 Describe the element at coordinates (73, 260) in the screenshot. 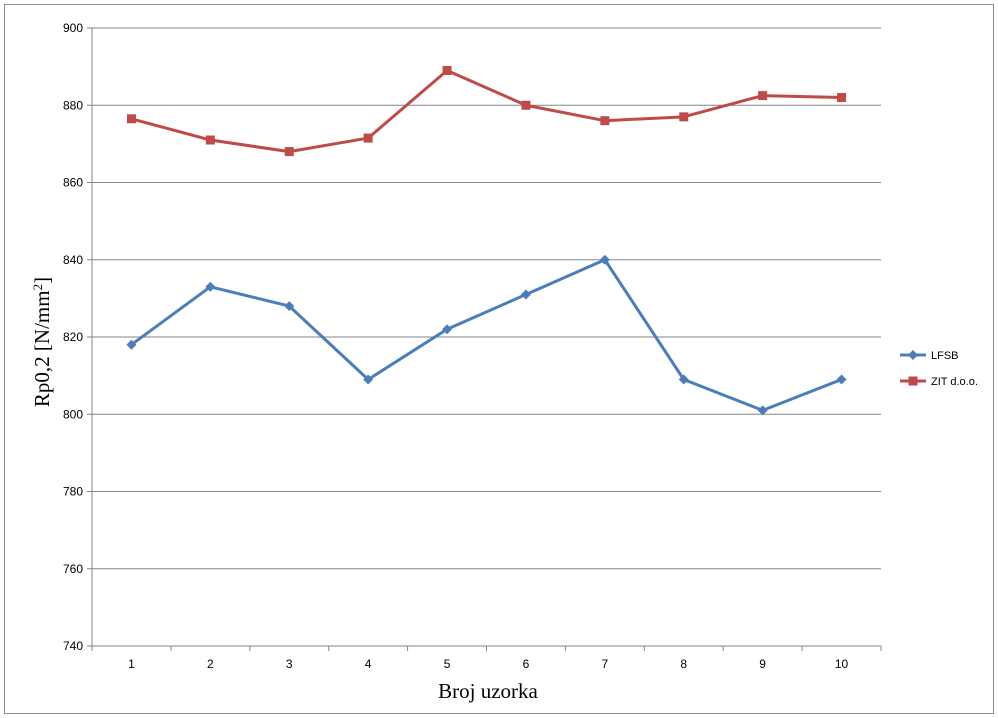

I see `y-tick-label-840: 840` at that location.